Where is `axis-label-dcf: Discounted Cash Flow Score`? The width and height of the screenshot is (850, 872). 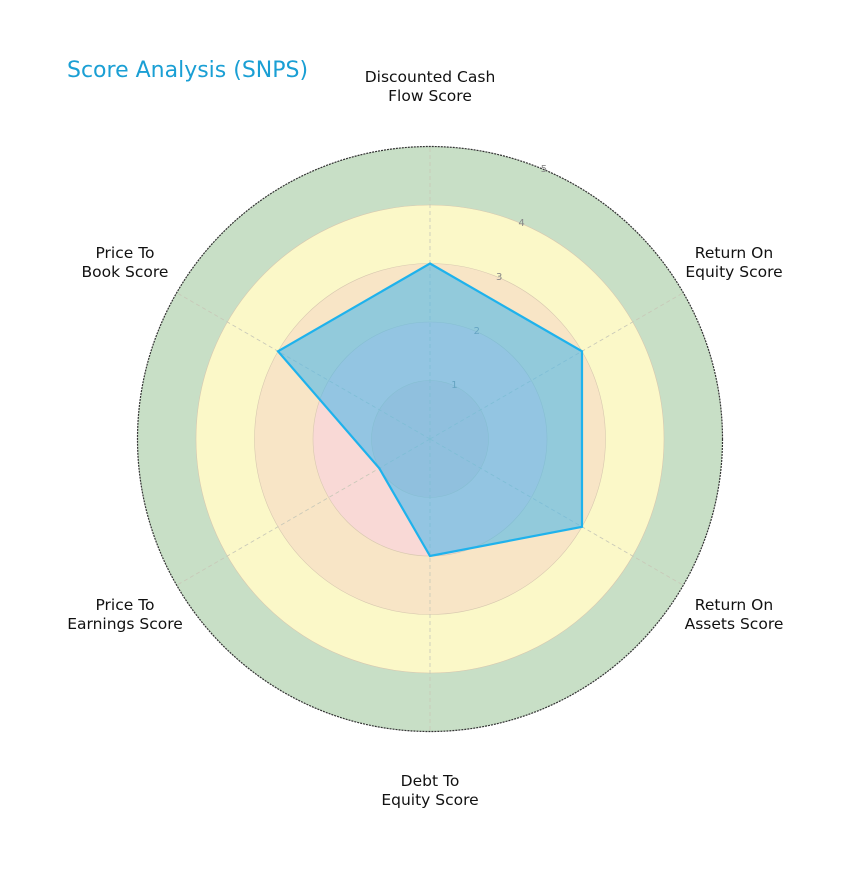 axis-label-dcf: Discounted Cash Flow Score is located at coordinates (430, 86).